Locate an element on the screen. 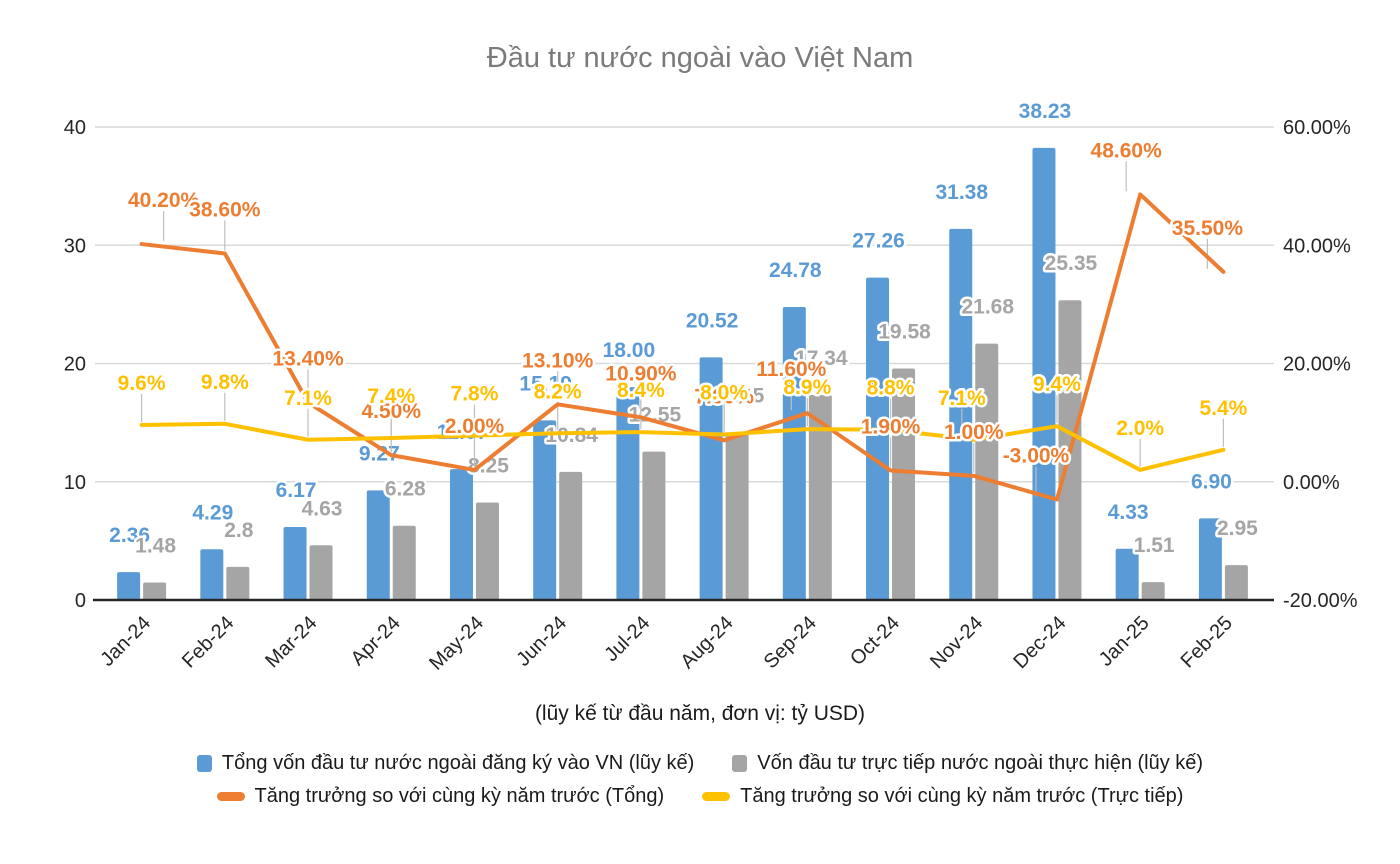  label-growth-total-Apr-24: 4.50% is located at coordinates (391, 411).